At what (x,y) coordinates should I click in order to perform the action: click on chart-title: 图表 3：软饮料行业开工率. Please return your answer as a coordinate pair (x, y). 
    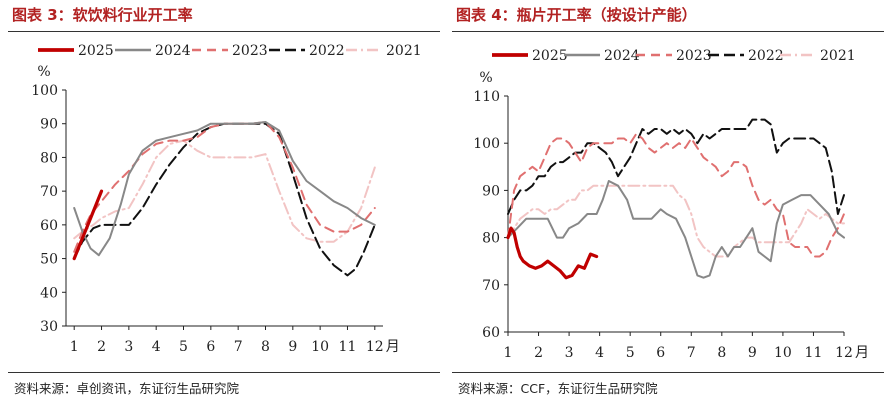
    Looking at the image, I should click on (102, 15).